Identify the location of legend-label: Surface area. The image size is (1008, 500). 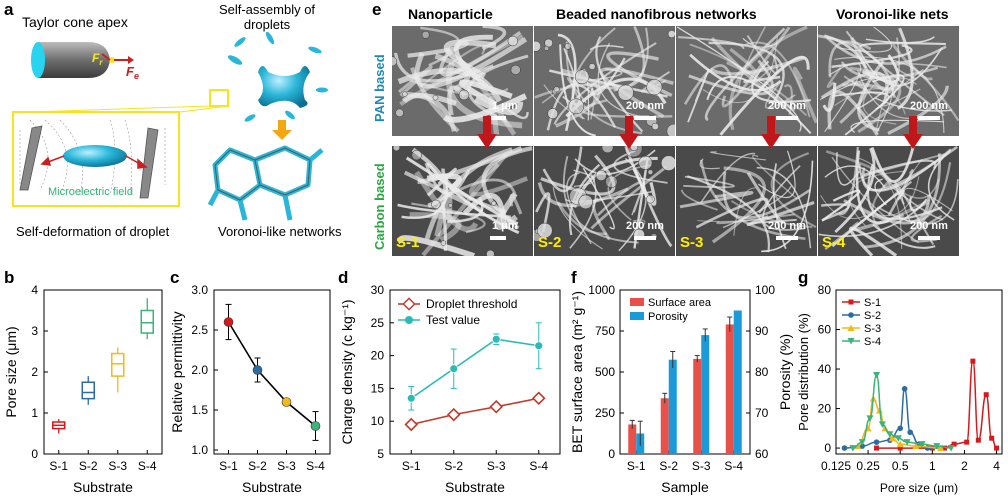
(680, 303).